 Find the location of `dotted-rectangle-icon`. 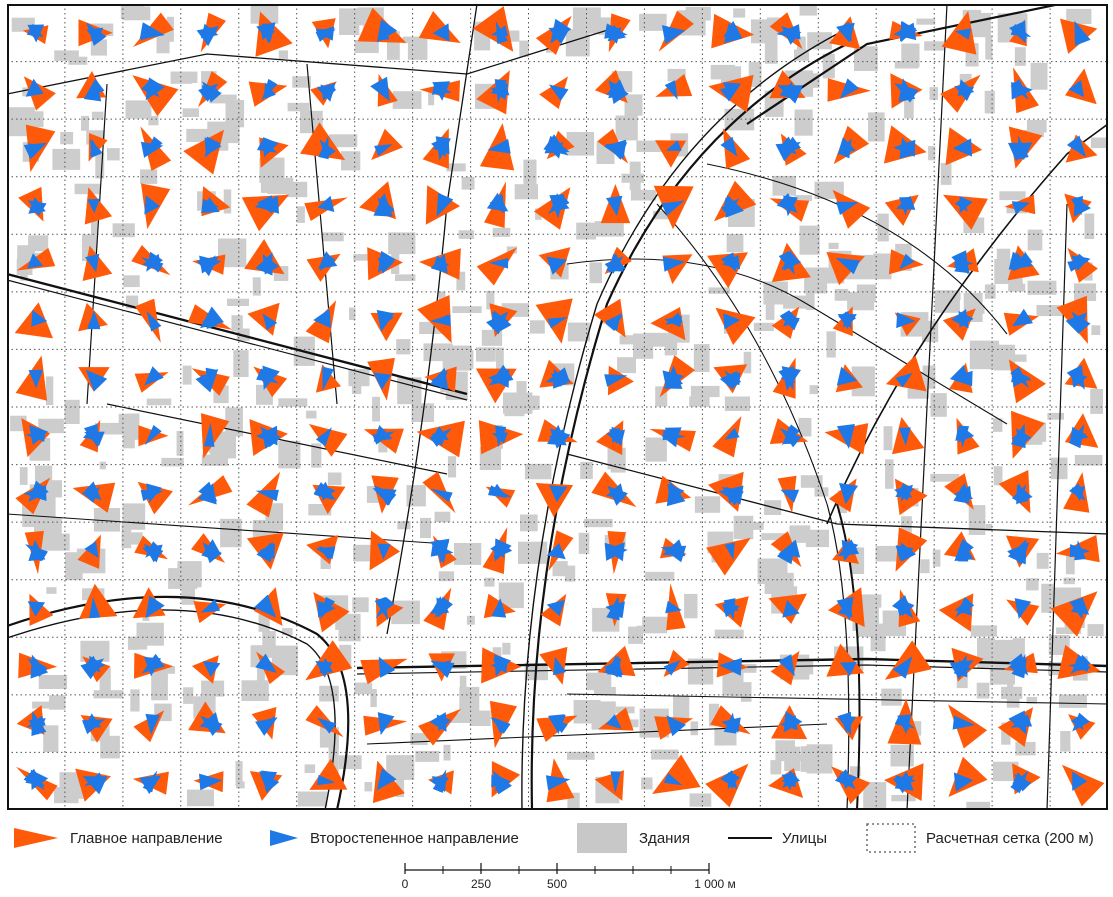

dotted-rectangle-icon is located at coordinates (891, 838).